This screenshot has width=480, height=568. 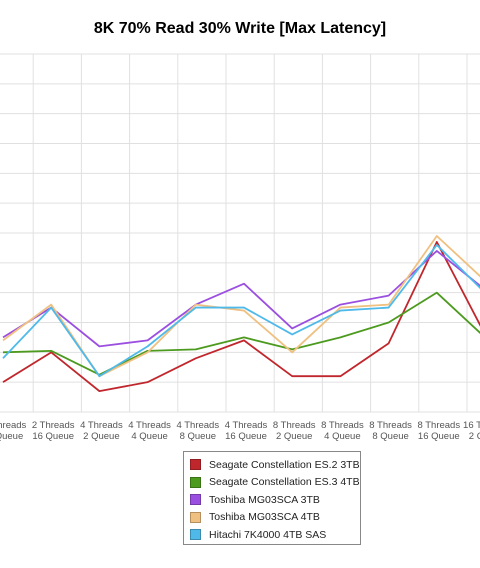 I want to click on legend-label: Seagate Constellation ES.3 4TB, so click(x=284, y=482).